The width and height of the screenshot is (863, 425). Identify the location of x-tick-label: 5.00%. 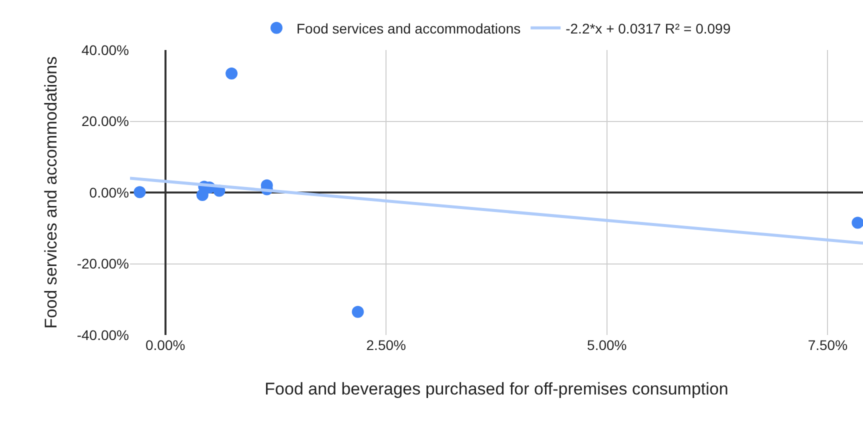
(607, 345).